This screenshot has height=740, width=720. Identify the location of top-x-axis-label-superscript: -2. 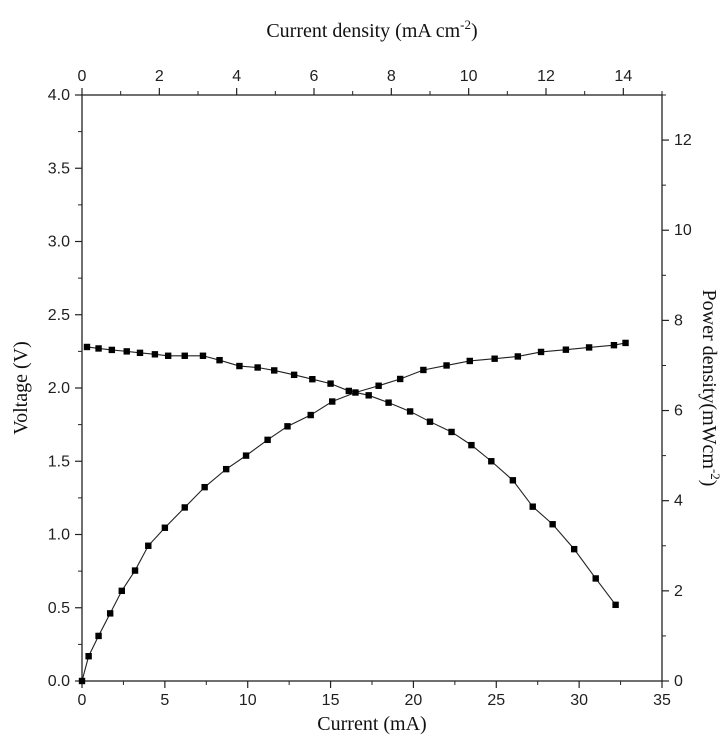
(465, 24).